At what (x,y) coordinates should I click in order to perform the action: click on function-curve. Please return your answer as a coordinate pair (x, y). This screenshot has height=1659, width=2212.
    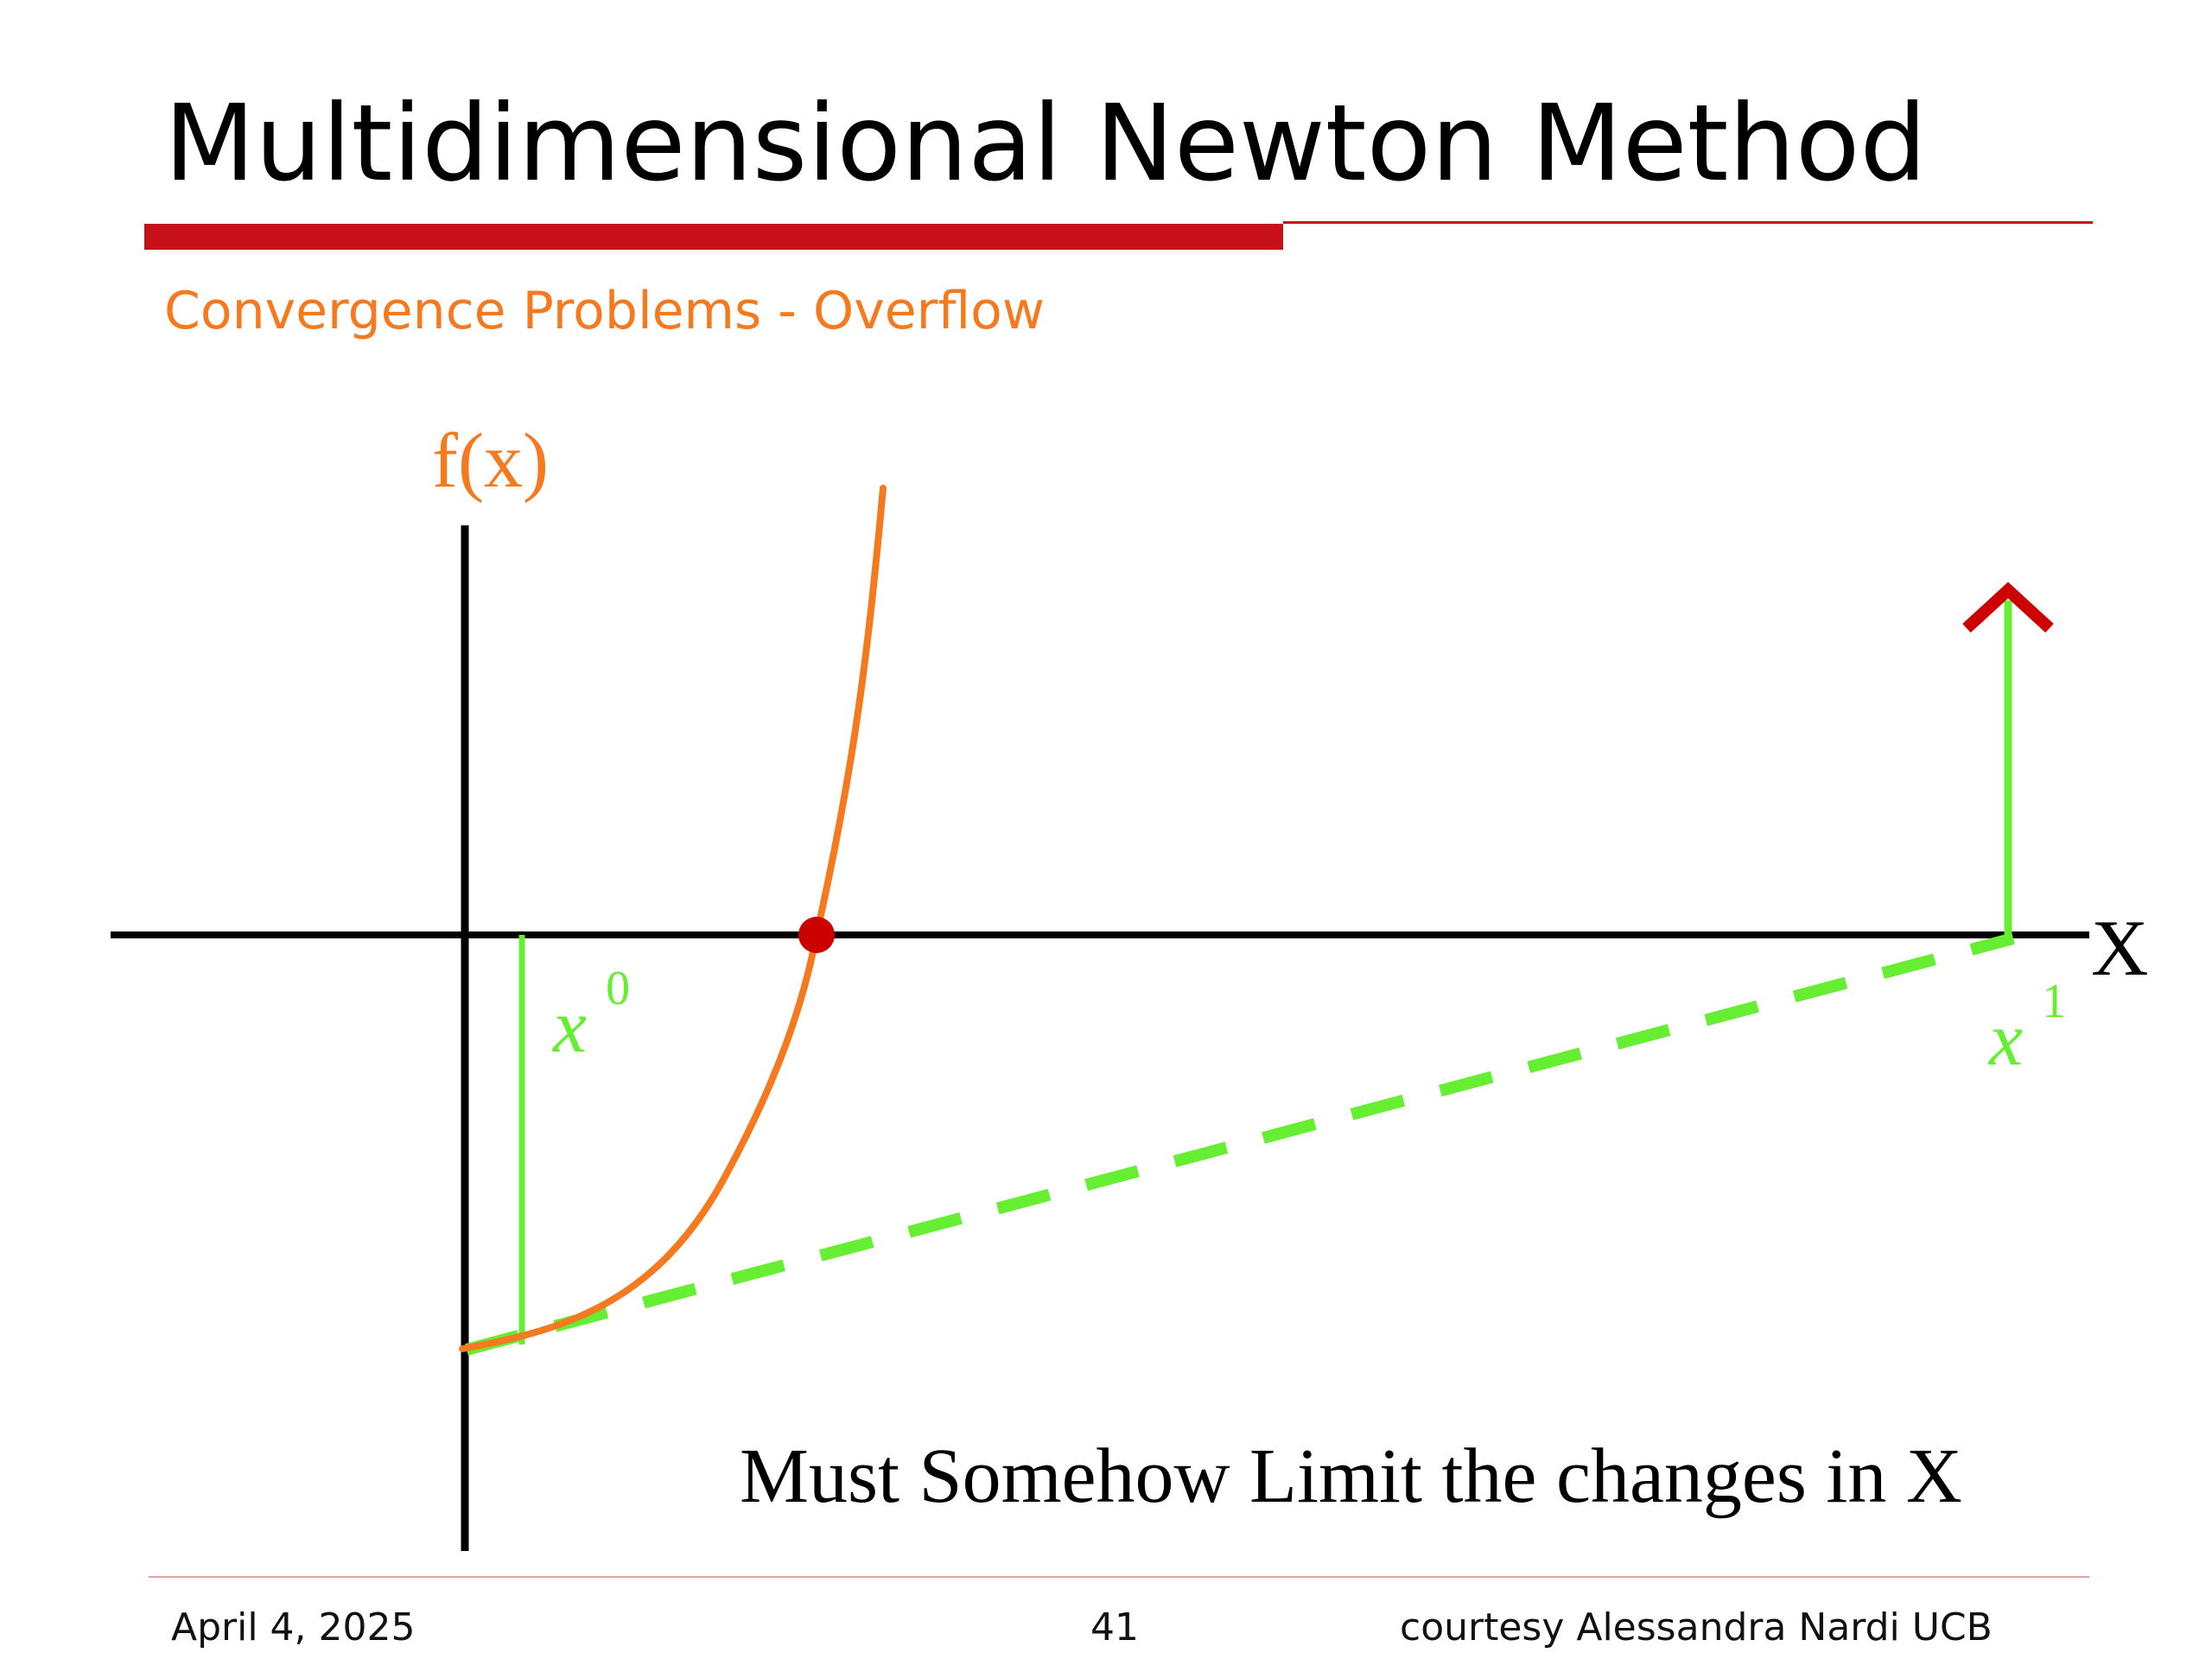
    Looking at the image, I should click on (673, 918).